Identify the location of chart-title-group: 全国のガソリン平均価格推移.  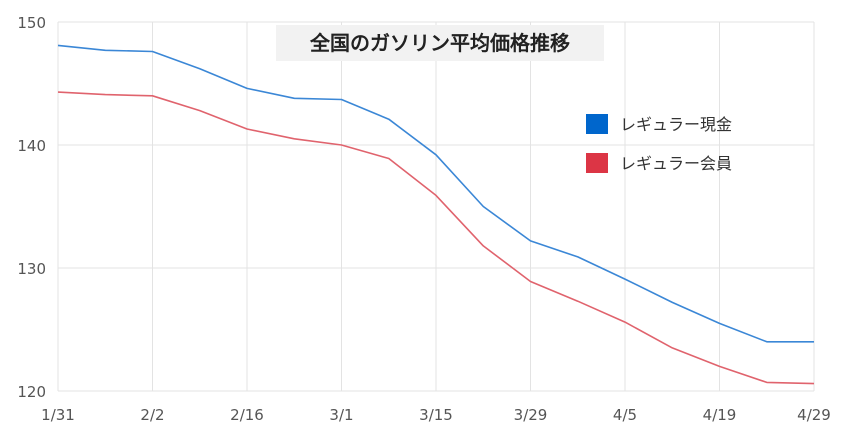
(440, 43).